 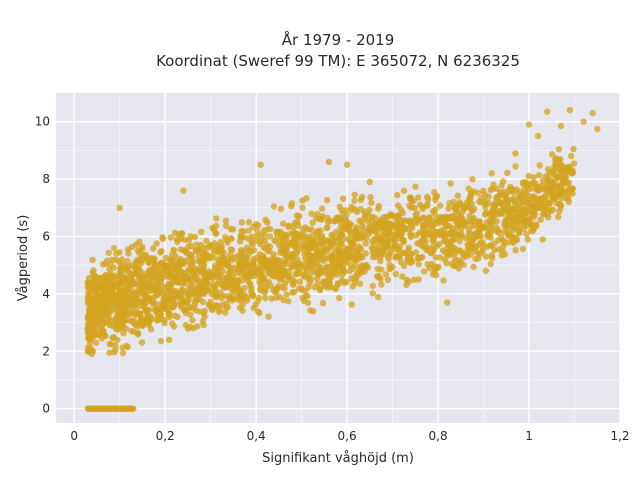 I want to click on outlier-point, so click(x=597, y=129).